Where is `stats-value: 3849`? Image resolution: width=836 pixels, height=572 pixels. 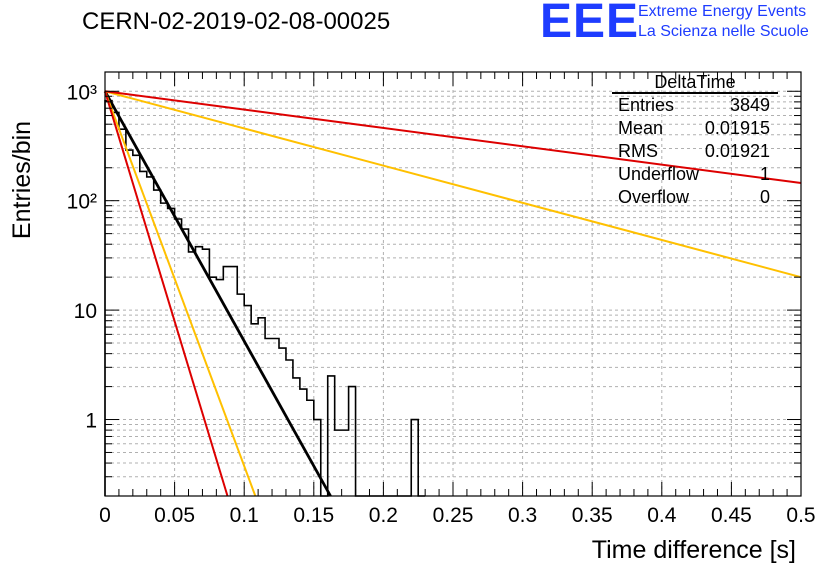
stats-value: 3849 is located at coordinates (749, 105).